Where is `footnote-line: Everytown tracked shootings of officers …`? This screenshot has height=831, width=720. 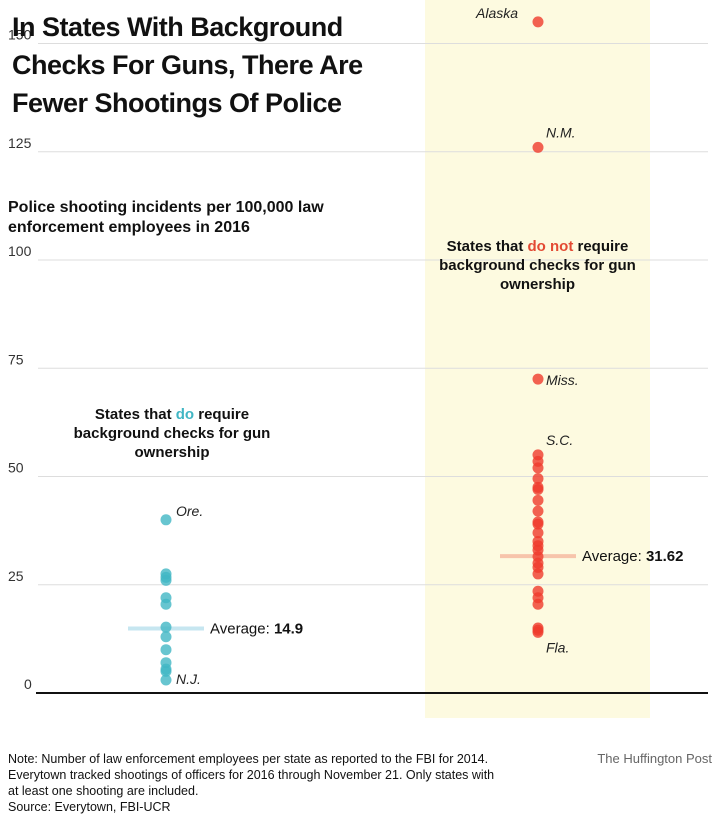 footnote-line: Everytown tracked shootings of officers … is located at coordinates (251, 775).